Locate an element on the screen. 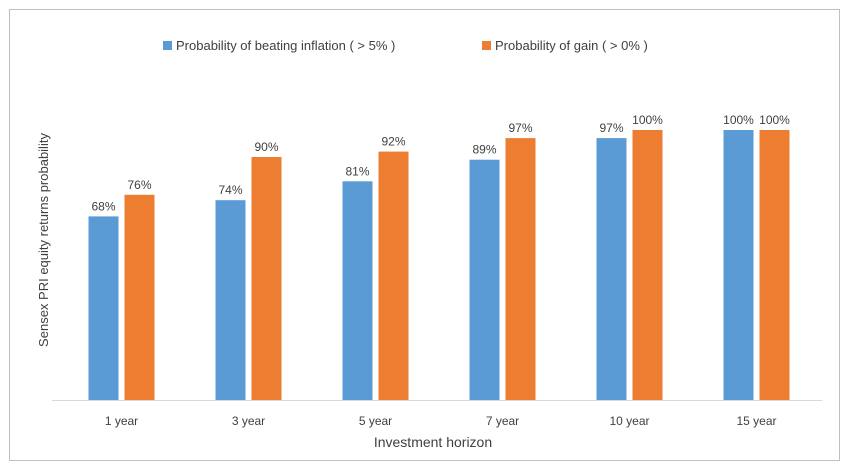 Image resolution: width=852 pixels, height=470 pixels. data-label: 68% is located at coordinates (103, 206).